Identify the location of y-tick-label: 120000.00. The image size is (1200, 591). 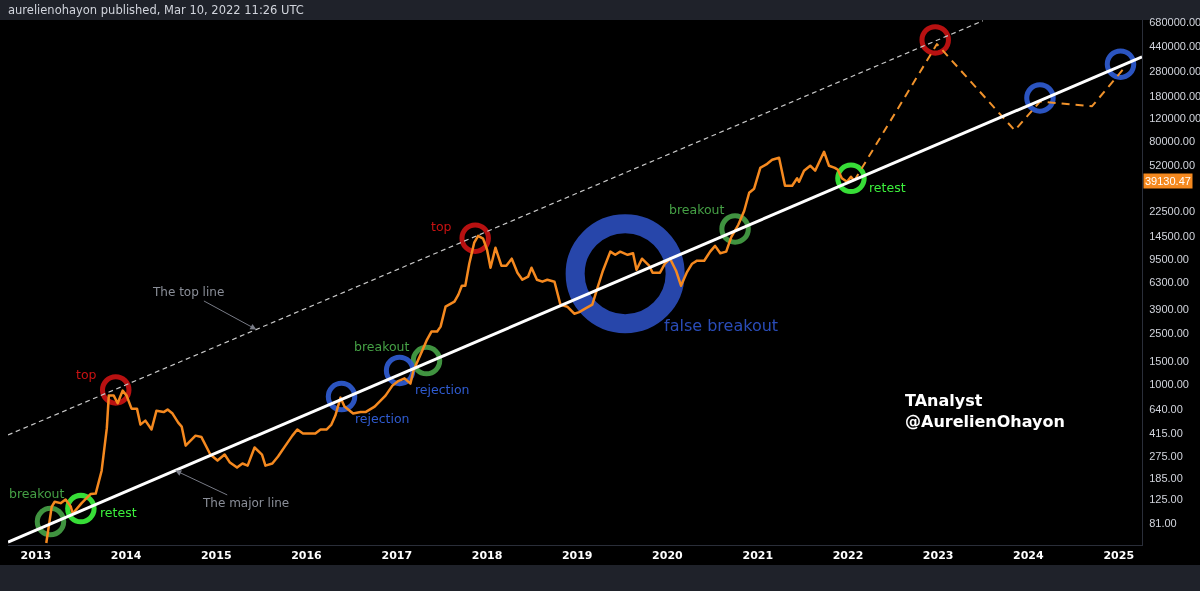
(1174, 118).